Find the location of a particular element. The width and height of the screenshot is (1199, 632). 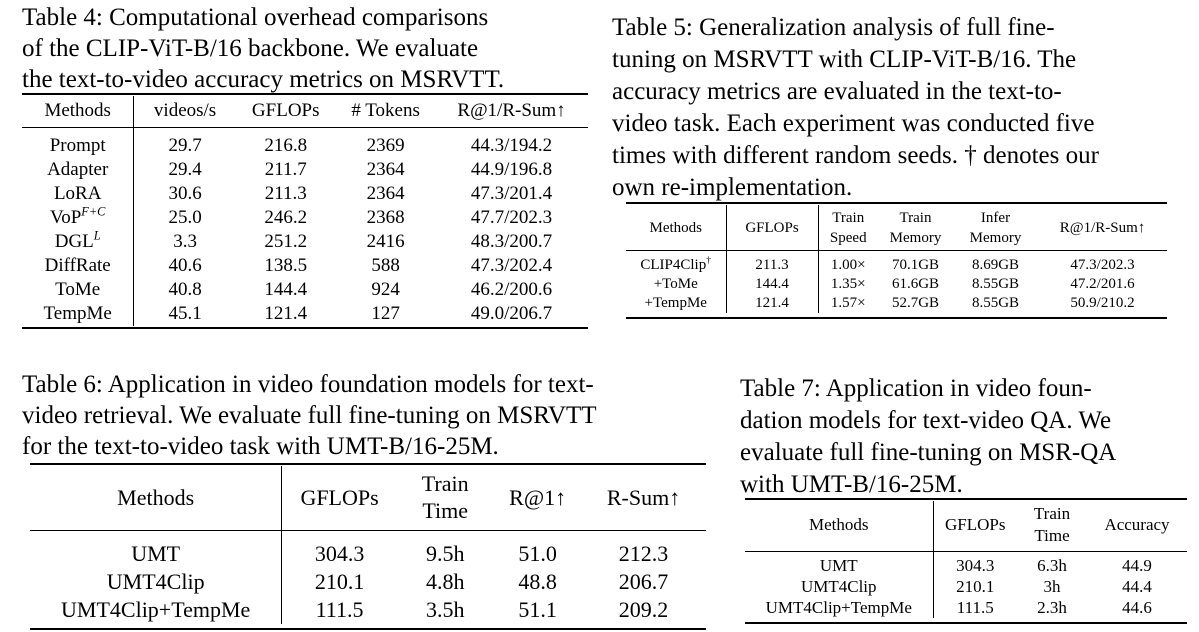

cell: 44.3/194.2 is located at coordinates (511, 145).